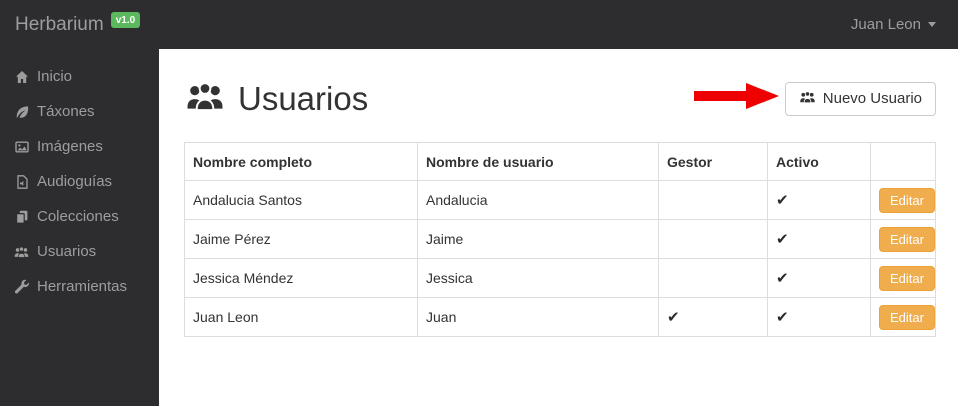 Image resolution: width=958 pixels, height=406 pixels. Describe the element at coordinates (21, 111) in the screenshot. I see `leaf-icon` at that location.